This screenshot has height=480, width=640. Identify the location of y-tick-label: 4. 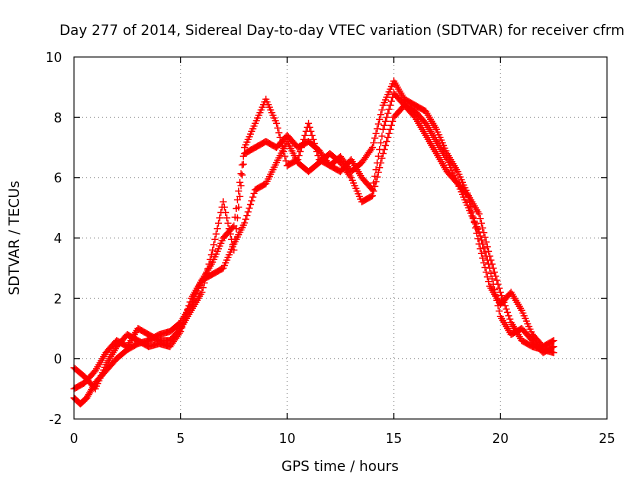
(58, 239).